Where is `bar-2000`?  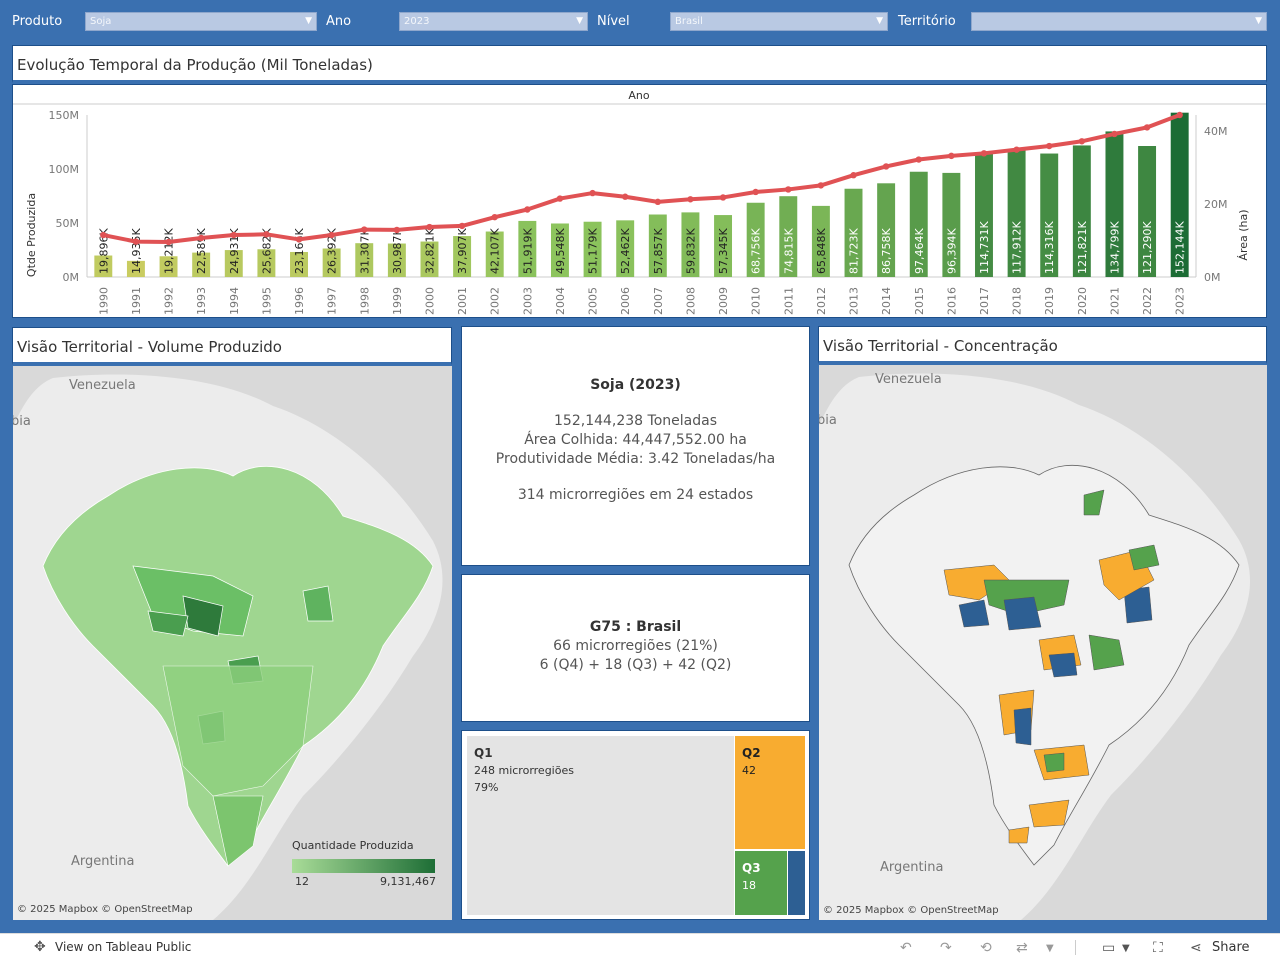 bar-2000 is located at coordinates (429, 259).